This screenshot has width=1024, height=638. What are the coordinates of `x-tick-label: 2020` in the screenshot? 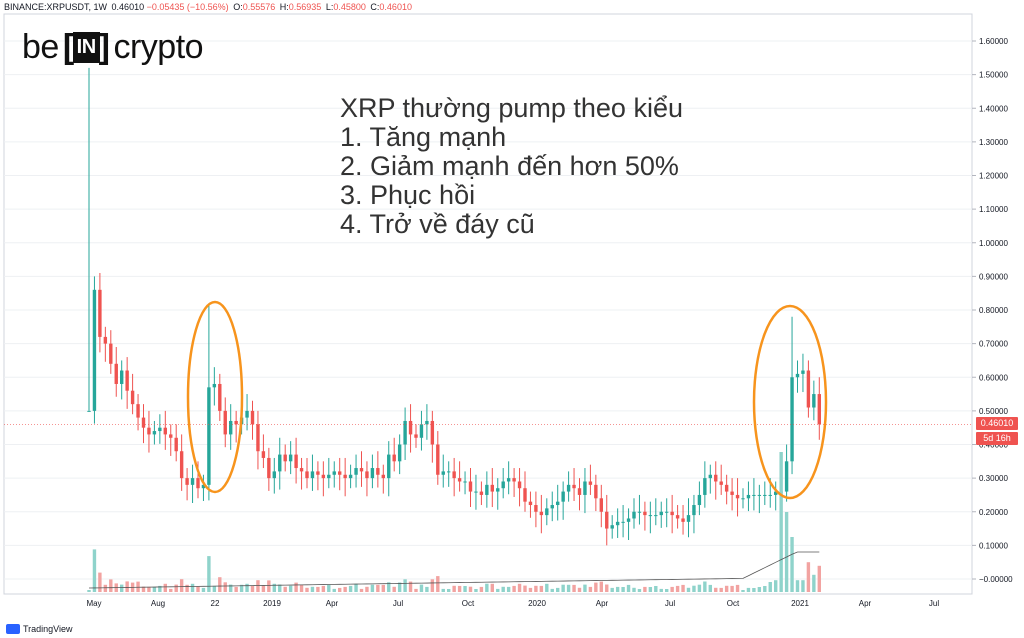 It's located at (537, 603).